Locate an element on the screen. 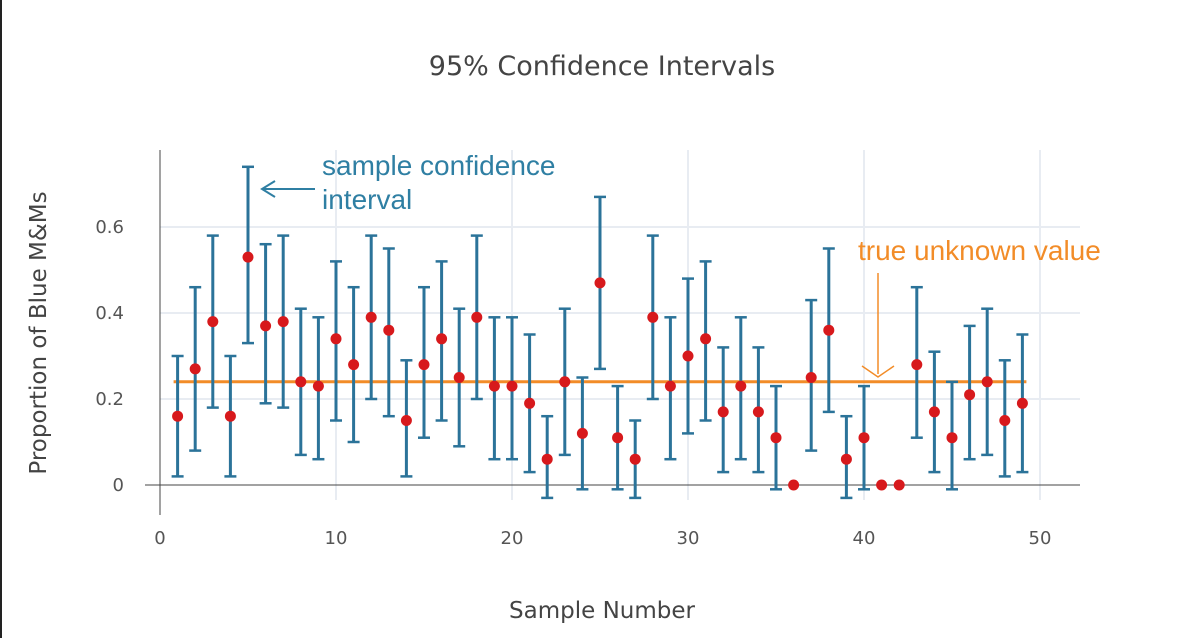  x-axis-label: Sample Number is located at coordinates (602, 611).